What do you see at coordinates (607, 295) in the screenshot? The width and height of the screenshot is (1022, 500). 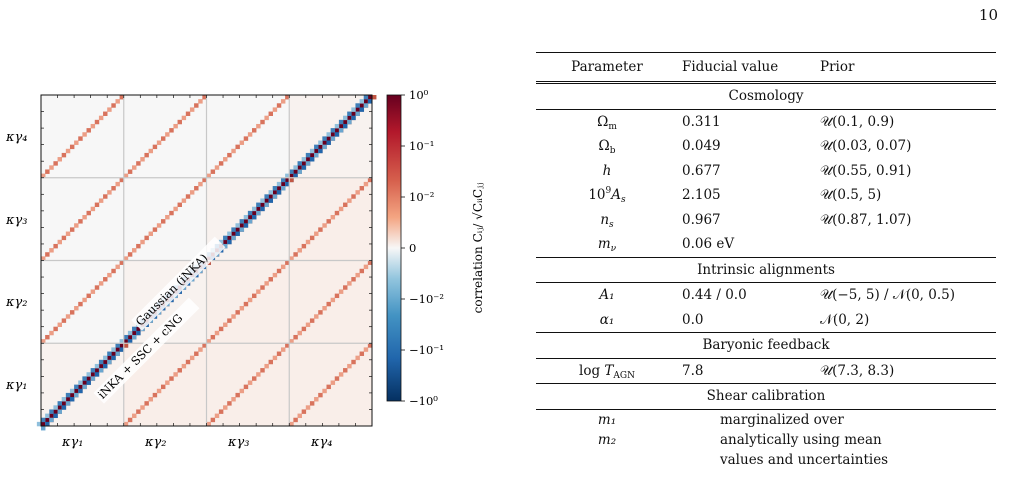 I see `param-a1: A₁` at bounding box center [607, 295].